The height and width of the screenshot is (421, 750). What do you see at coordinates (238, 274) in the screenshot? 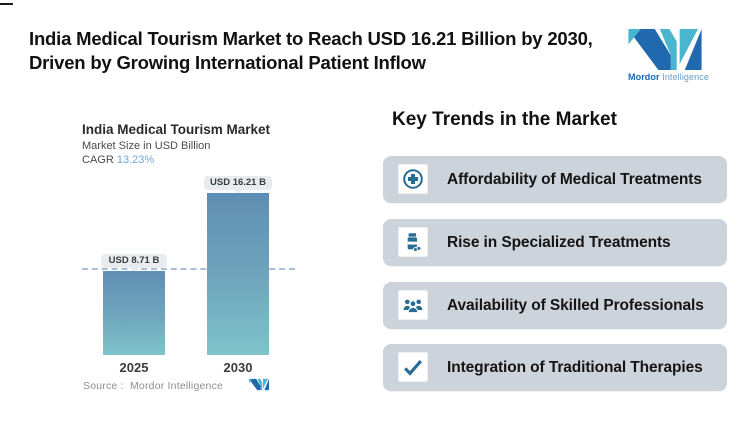
I see `bar-2030` at bounding box center [238, 274].